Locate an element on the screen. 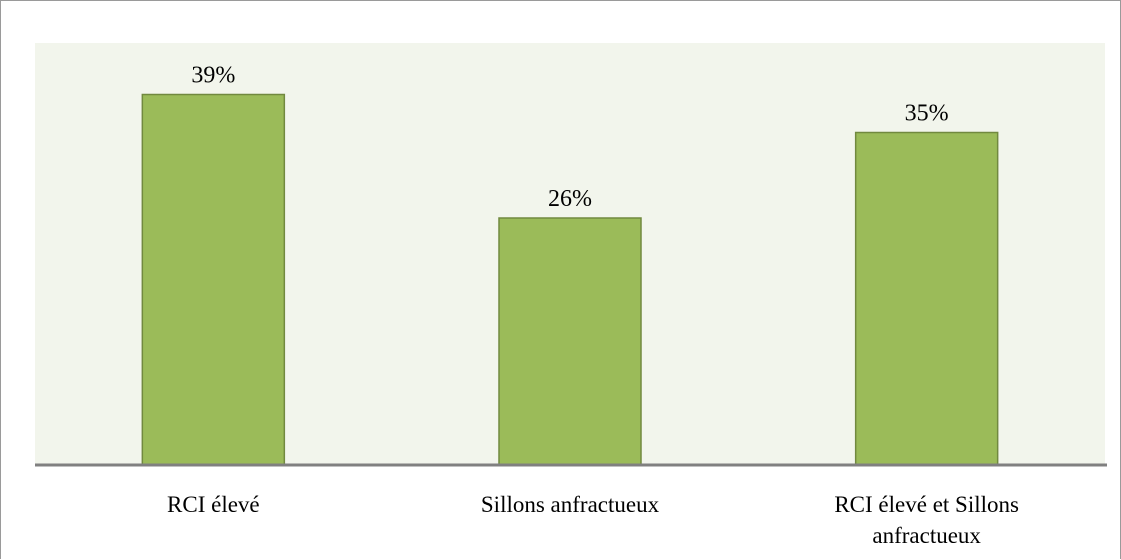 The width and height of the screenshot is (1121, 560). data-label-1: 39% is located at coordinates (213, 76).